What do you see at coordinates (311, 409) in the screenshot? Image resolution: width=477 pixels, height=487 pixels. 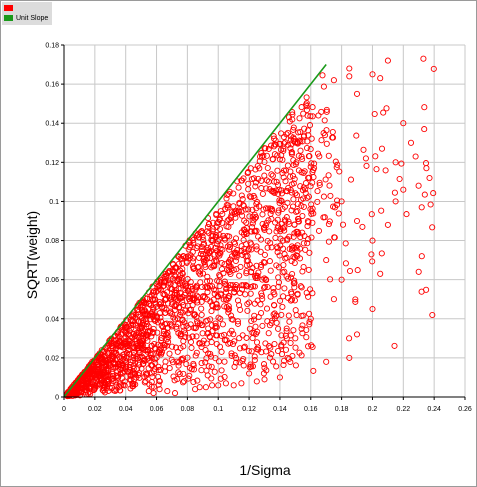 I see `x-tick-label: 0.16` at bounding box center [311, 409].